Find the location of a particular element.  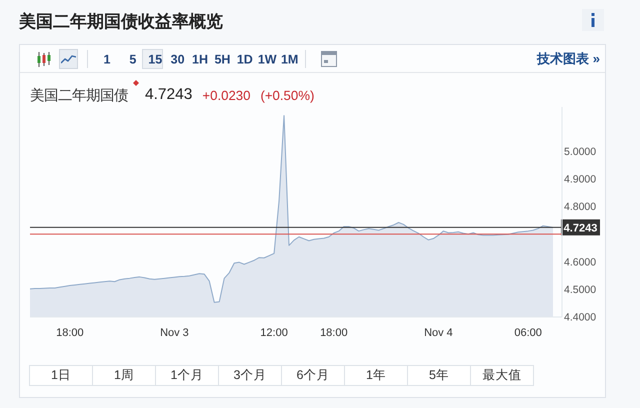

text: 1 5 15 30 1H 5H 1D 1W 1M is located at coordinates (201, 59).